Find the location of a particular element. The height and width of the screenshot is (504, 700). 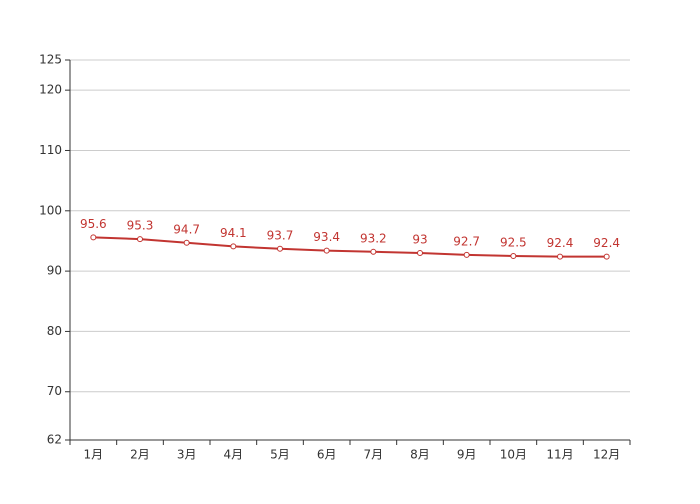

data-label: 95.6 is located at coordinates (93, 224).